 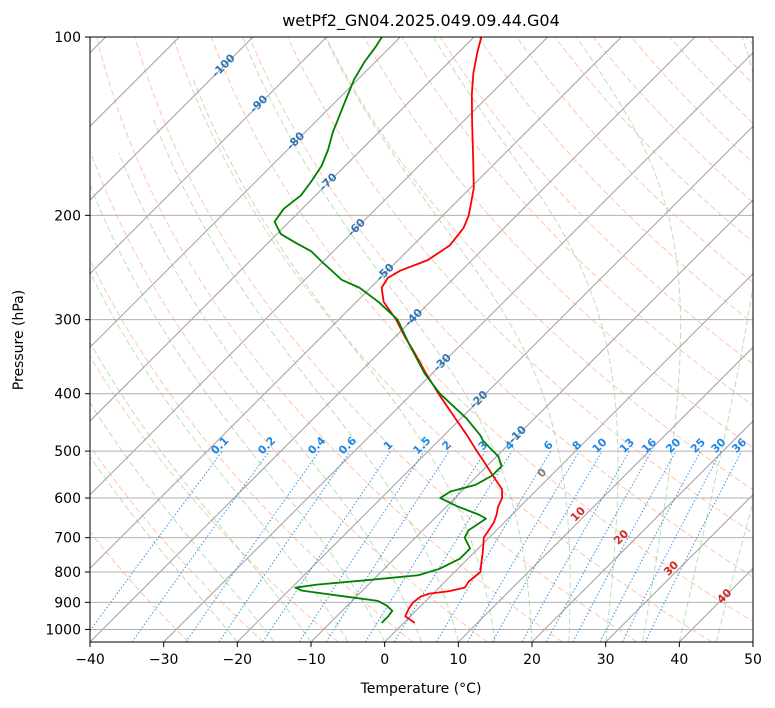 What do you see at coordinates (649, 445) in the screenshot?
I see `mixing-ratio-label: 16` at bounding box center [649, 445].